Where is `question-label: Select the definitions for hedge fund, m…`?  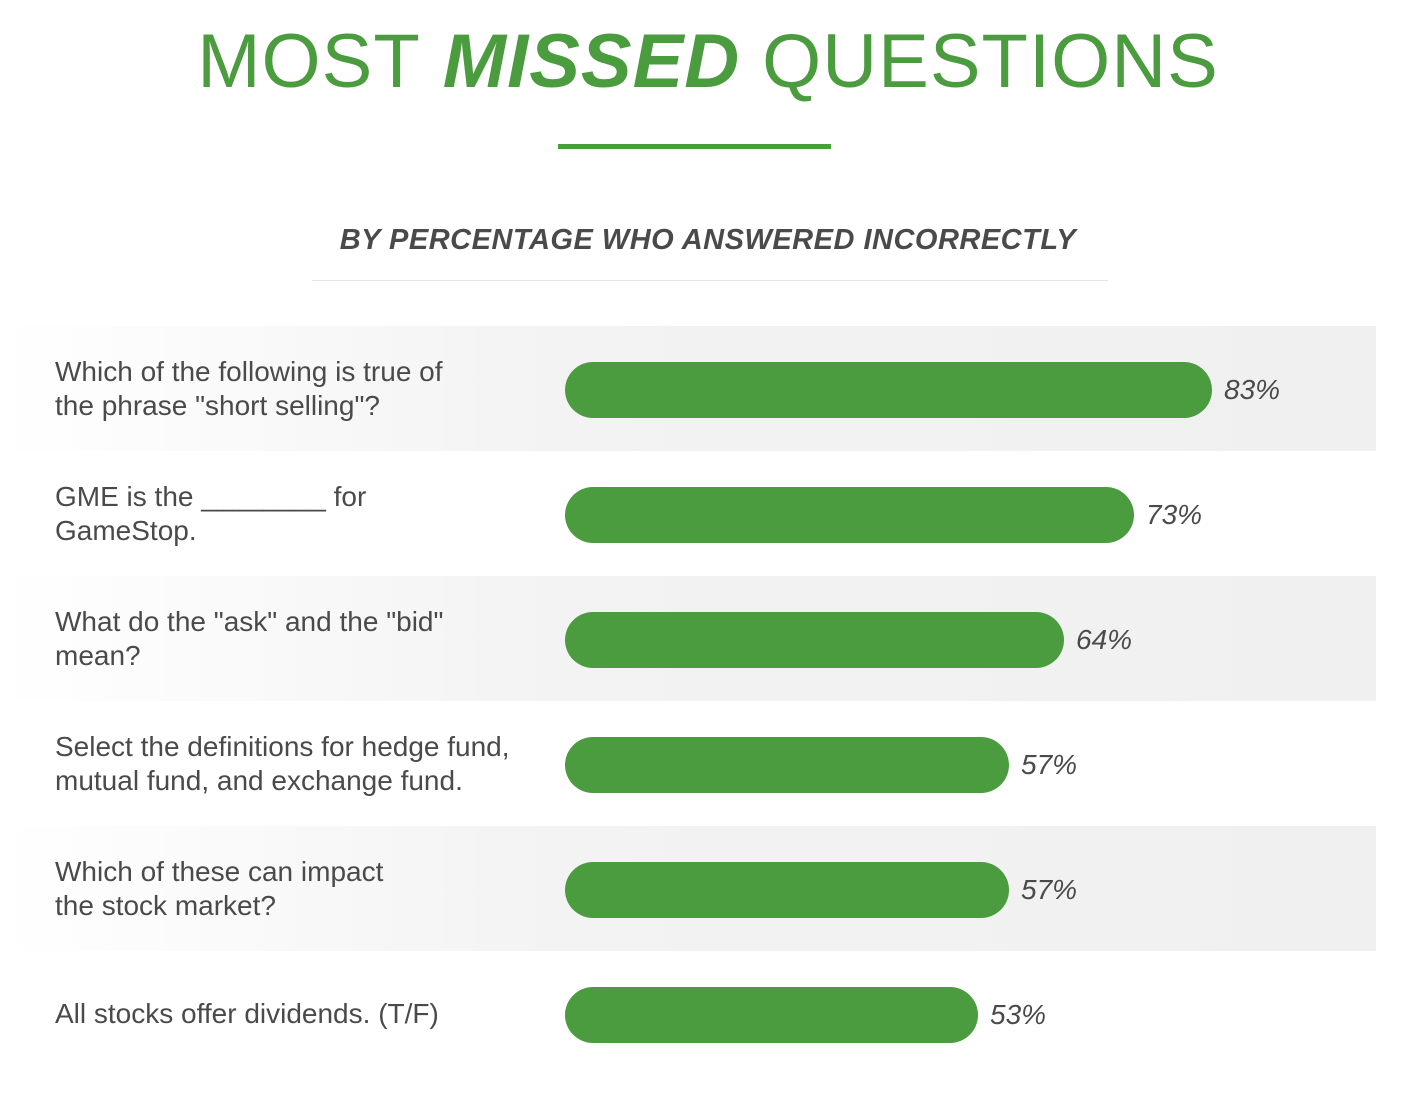
question-label: Select the definitions for hedge fund, m… is located at coordinates (282, 763).